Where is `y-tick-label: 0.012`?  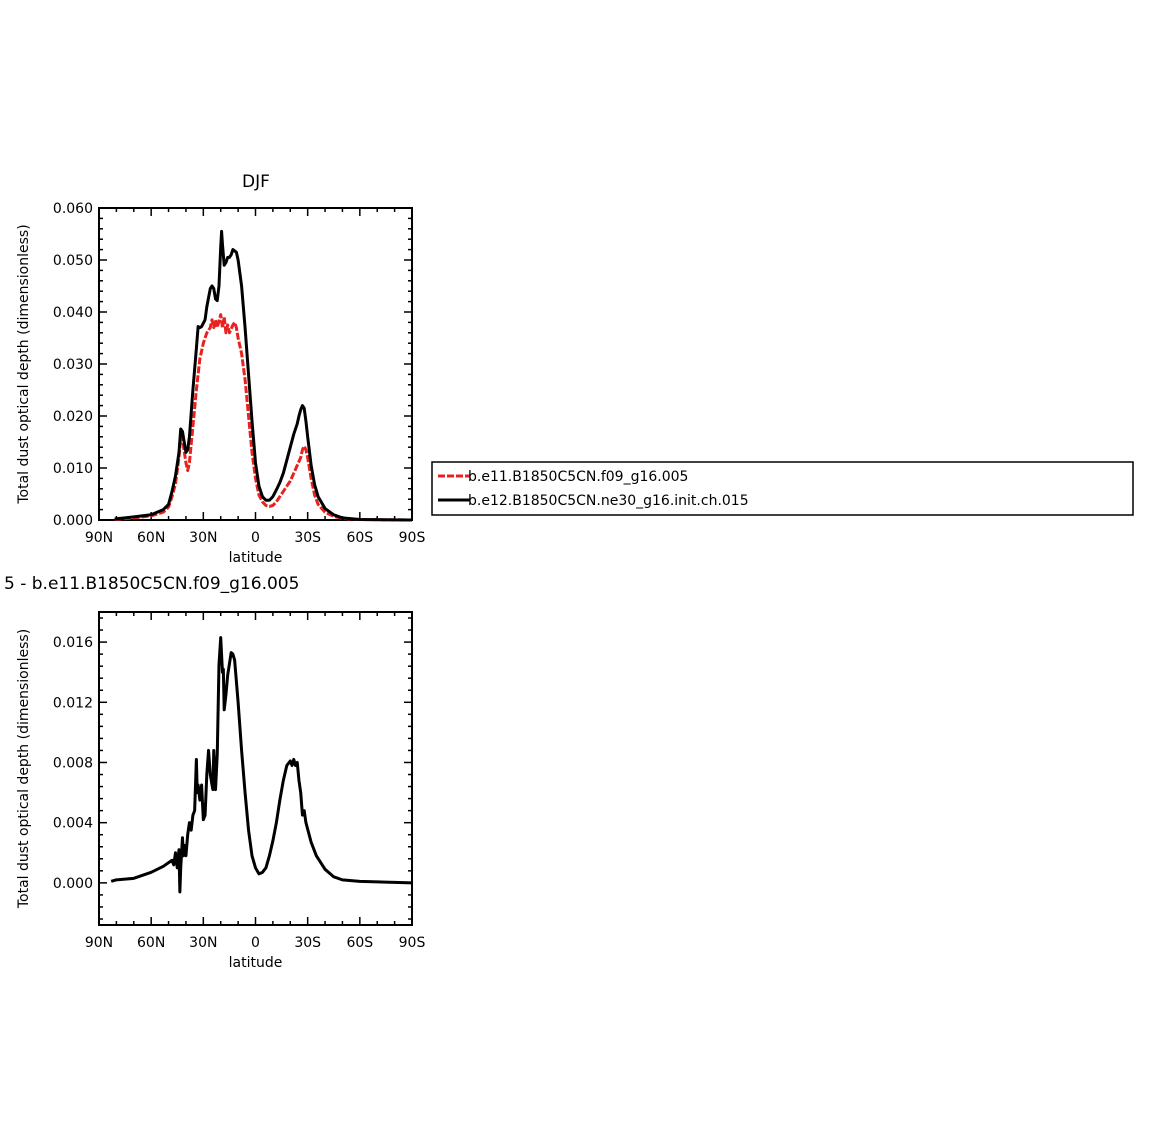 y-tick-label: 0.012 is located at coordinates (73, 703).